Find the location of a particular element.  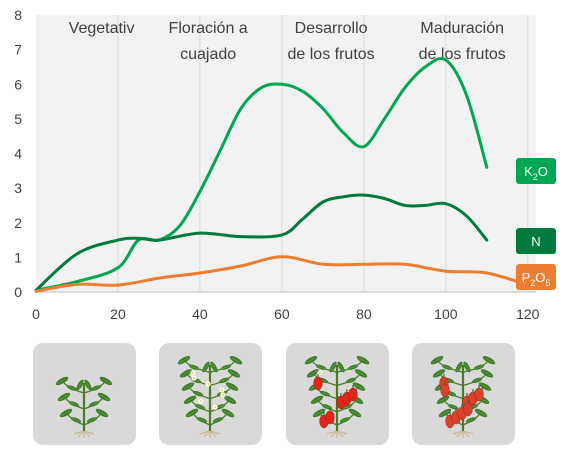

y-tick-label: 4 is located at coordinates (18, 154).